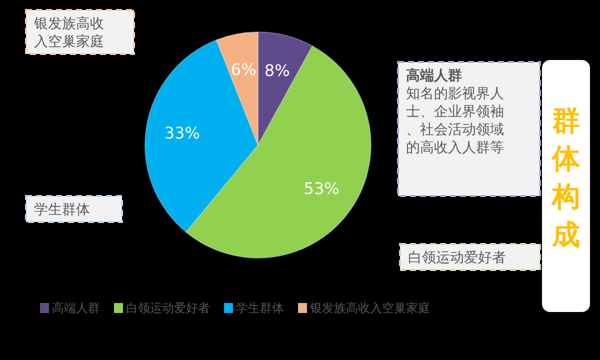 Image resolution: width=600 pixels, height=360 pixels. I want to click on data-label: 33%, so click(182, 133).